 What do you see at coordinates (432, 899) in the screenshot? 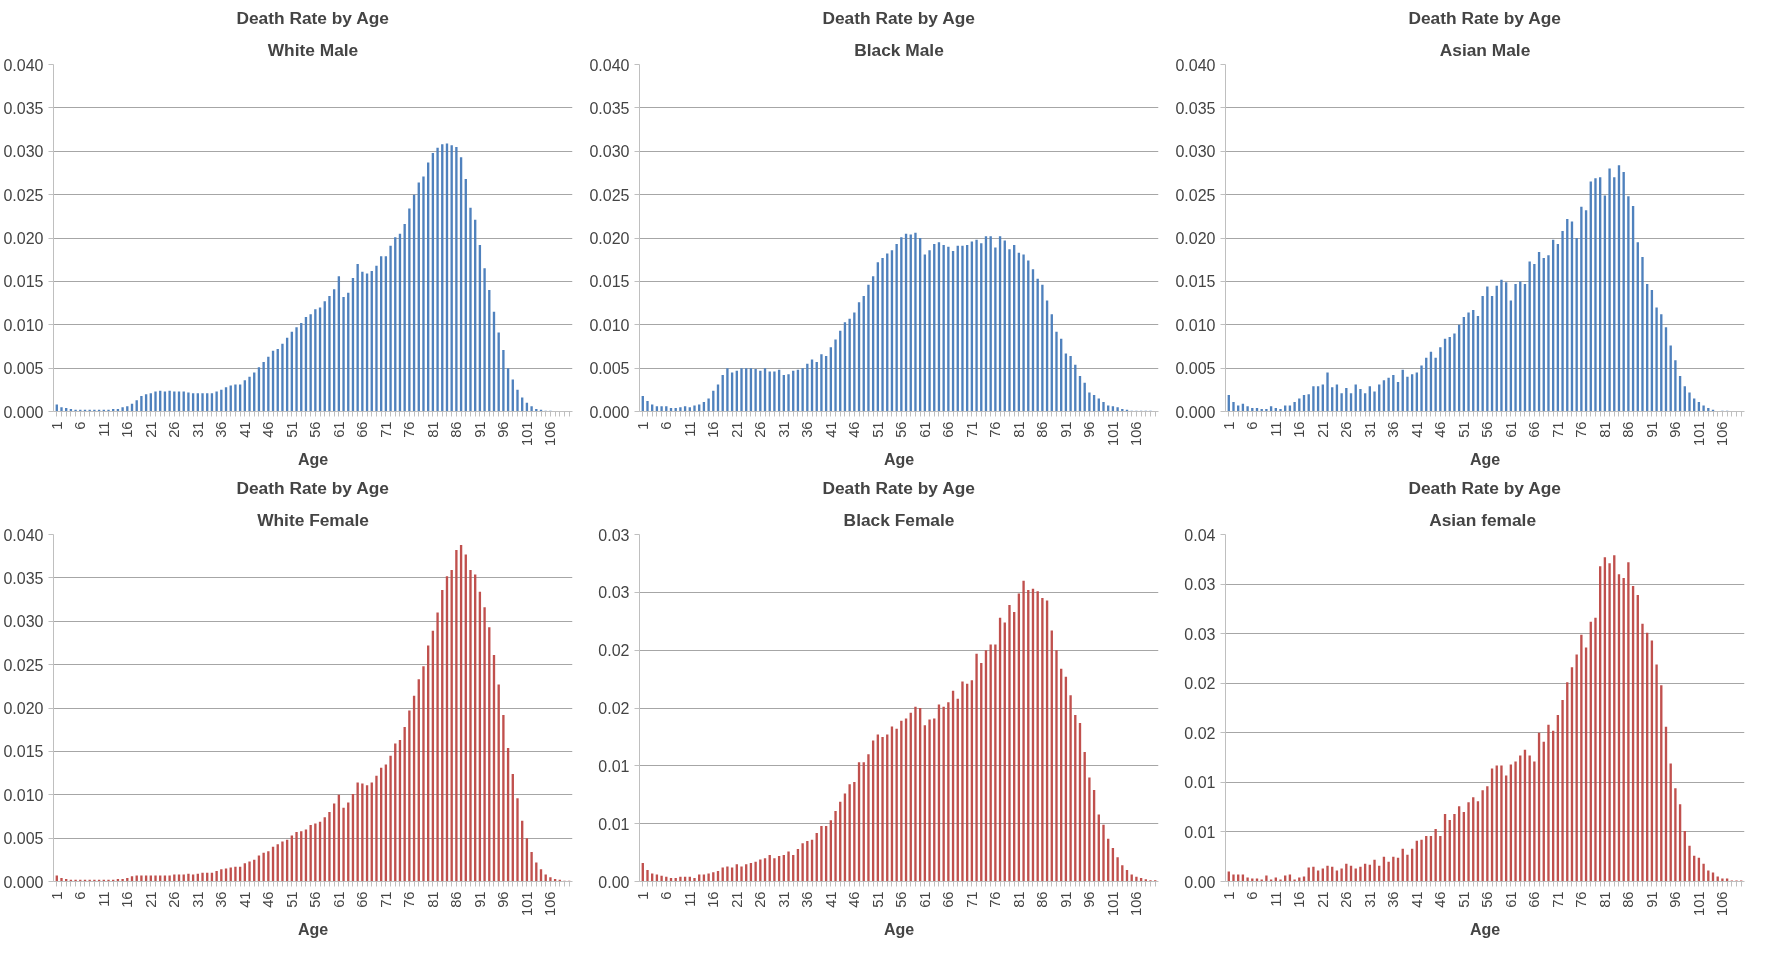
I see `x-tick-label: 81` at bounding box center [432, 899].